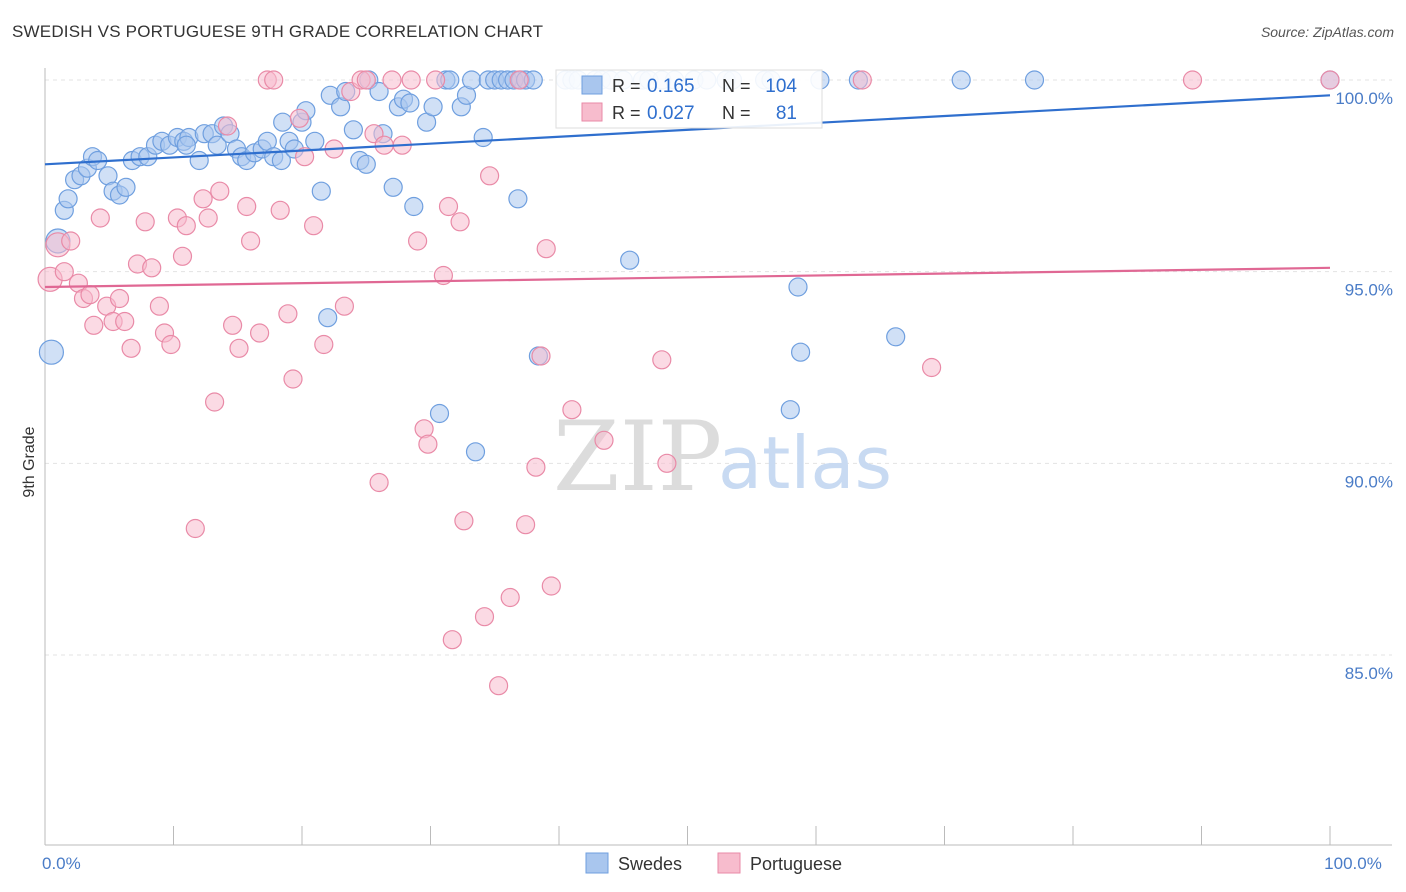  I want to click on y-axis-label: 9th Grade, so click(29, 461).